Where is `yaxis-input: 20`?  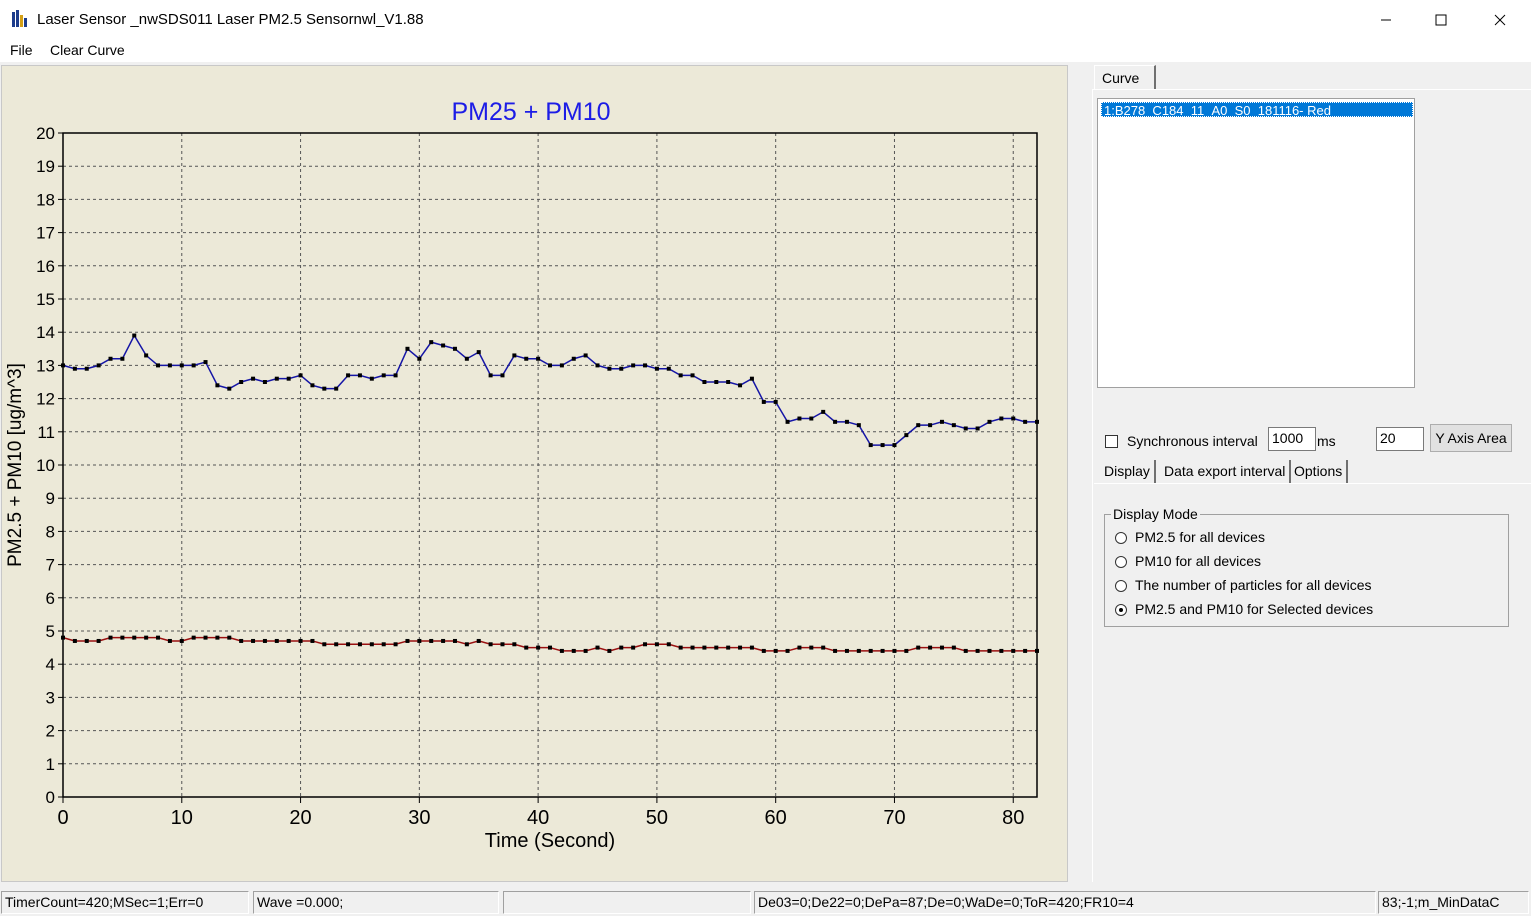 yaxis-input: 20 is located at coordinates (1400, 439).